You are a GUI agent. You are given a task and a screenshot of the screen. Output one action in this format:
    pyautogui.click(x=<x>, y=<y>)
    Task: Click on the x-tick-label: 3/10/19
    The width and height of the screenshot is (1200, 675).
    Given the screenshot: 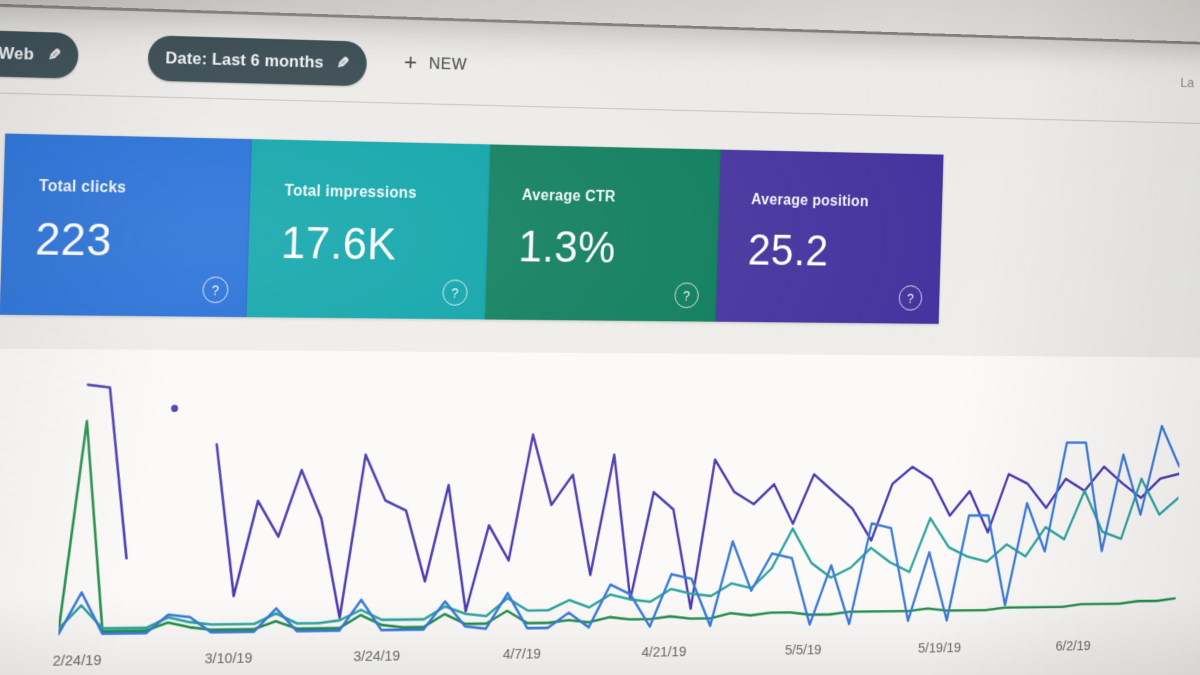 What is the action you would take?
    pyautogui.click(x=228, y=658)
    